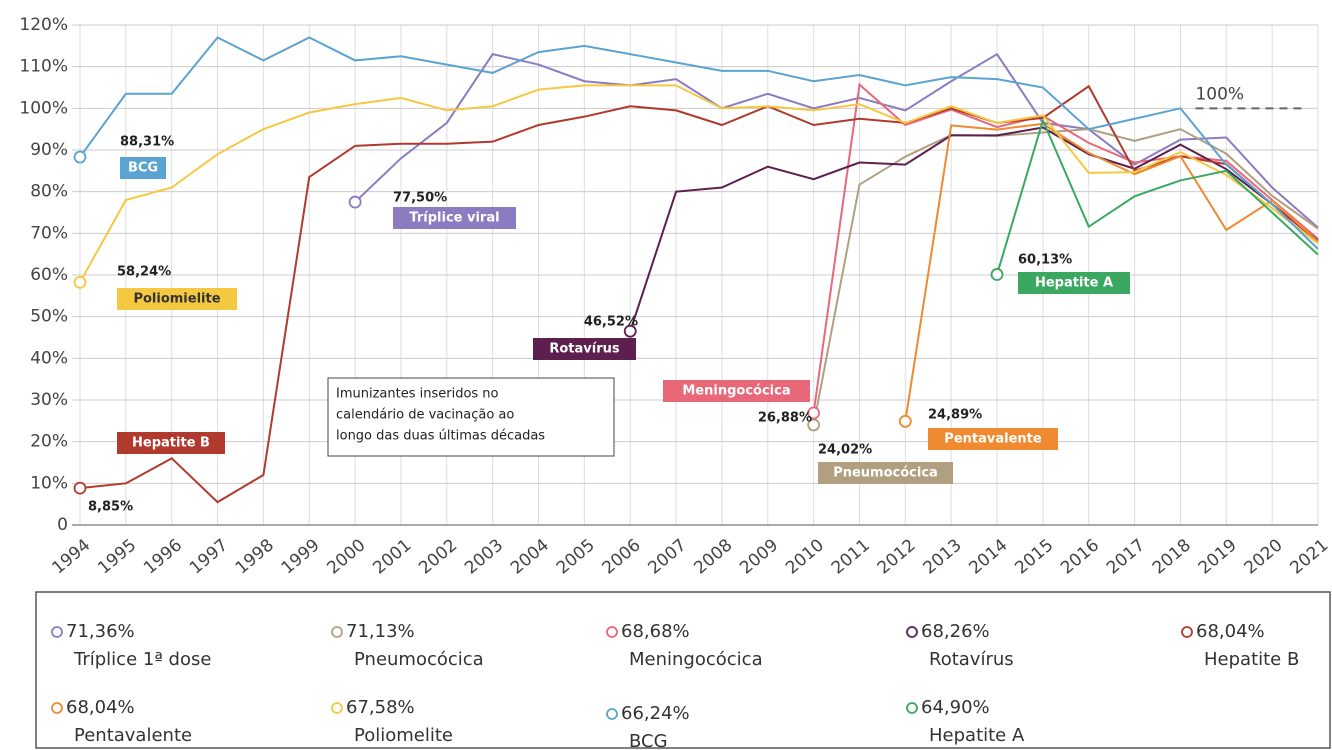  Describe the element at coordinates (380, 631) in the screenshot. I see `legend-value: 71,13%` at that location.